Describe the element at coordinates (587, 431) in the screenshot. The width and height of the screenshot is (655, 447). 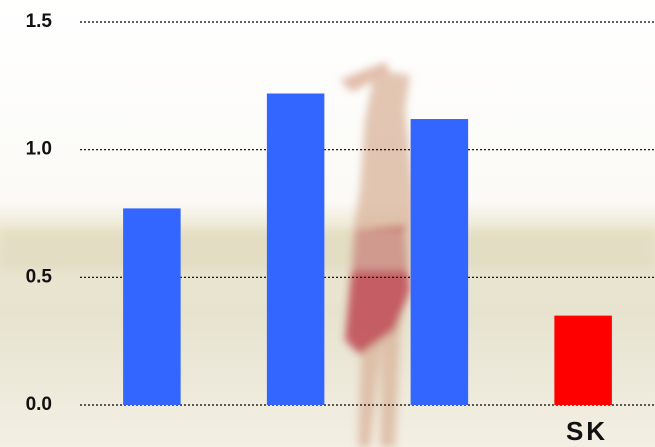
I see `x-tick-label: SK` at that location.